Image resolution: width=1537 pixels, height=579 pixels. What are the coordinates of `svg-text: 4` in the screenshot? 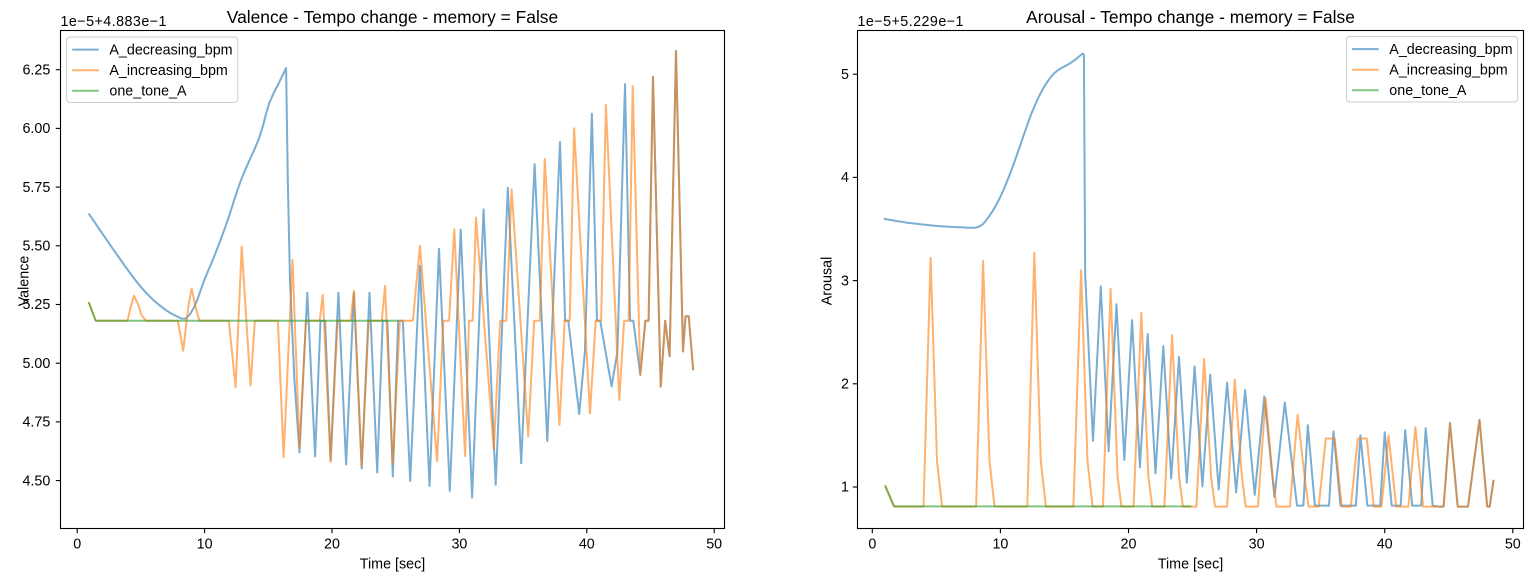 It's located at (845, 178).